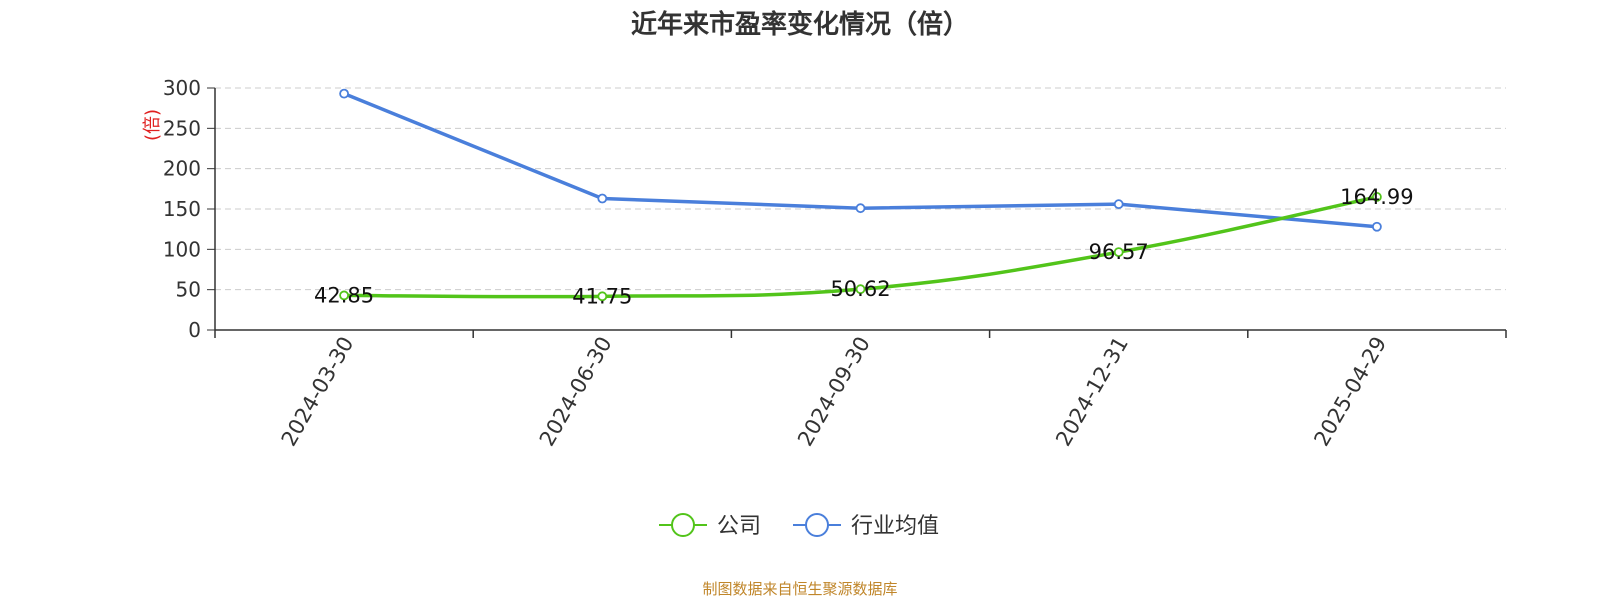 The height and width of the screenshot is (600, 1600). What do you see at coordinates (182, 209) in the screenshot?
I see `y-tick-label: 150` at bounding box center [182, 209].